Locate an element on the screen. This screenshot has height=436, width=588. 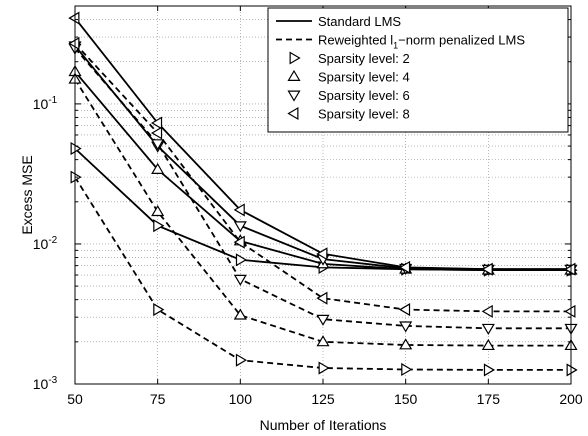
legend-label: Sparsity level: 2 is located at coordinates (364, 58).